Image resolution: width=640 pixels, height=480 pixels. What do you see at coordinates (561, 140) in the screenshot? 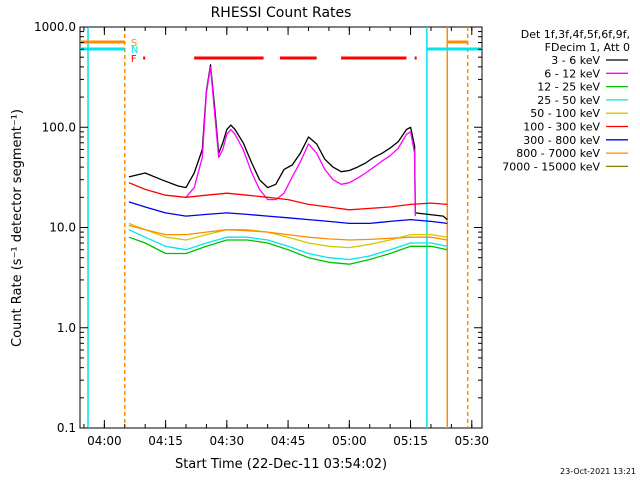
I see `legend-entry-6: 300 - 800 keV` at bounding box center [561, 140].